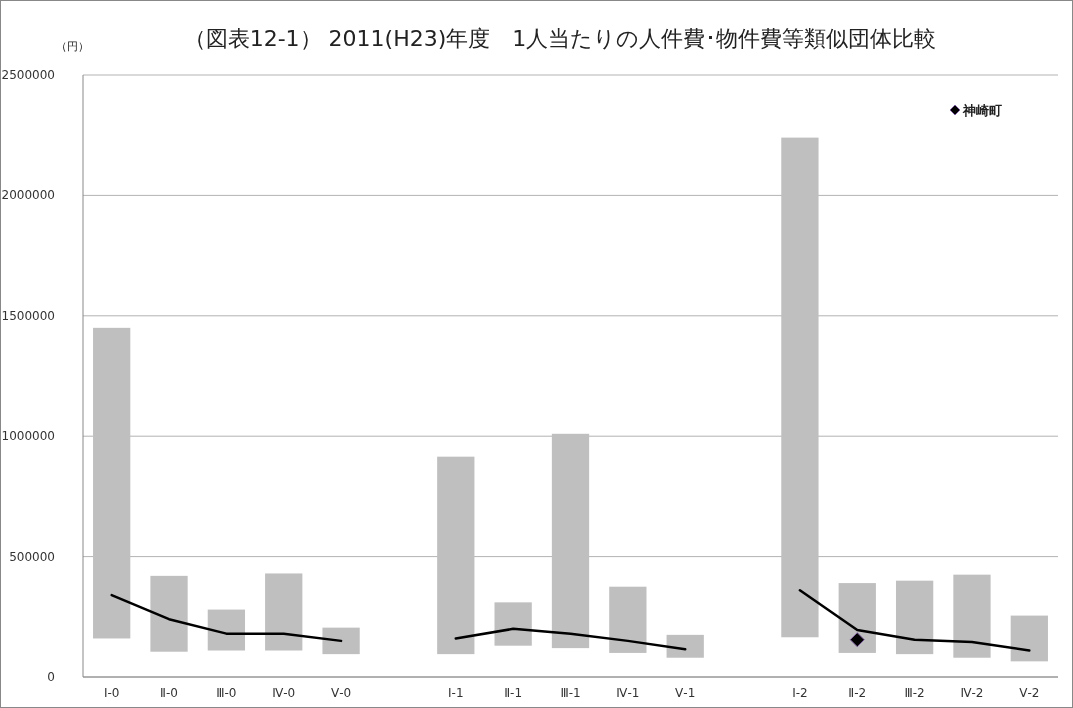 The height and width of the screenshot is (708, 1073). What do you see at coordinates (982, 110) in the screenshot?
I see `legend: 神崎町` at bounding box center [982, 110].